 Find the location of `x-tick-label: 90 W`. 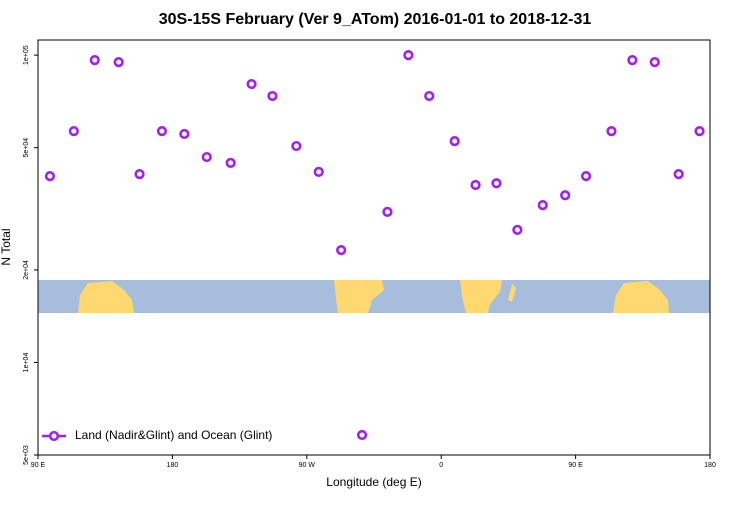

x-tick-label: 90 W is located at coordinates (307, 465).